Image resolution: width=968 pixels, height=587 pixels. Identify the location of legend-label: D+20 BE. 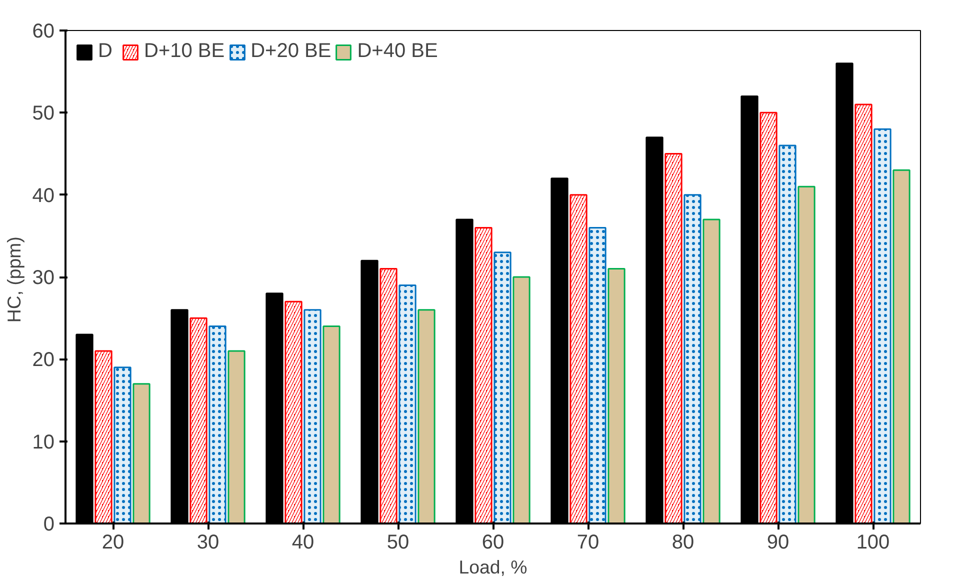
(291, 51).